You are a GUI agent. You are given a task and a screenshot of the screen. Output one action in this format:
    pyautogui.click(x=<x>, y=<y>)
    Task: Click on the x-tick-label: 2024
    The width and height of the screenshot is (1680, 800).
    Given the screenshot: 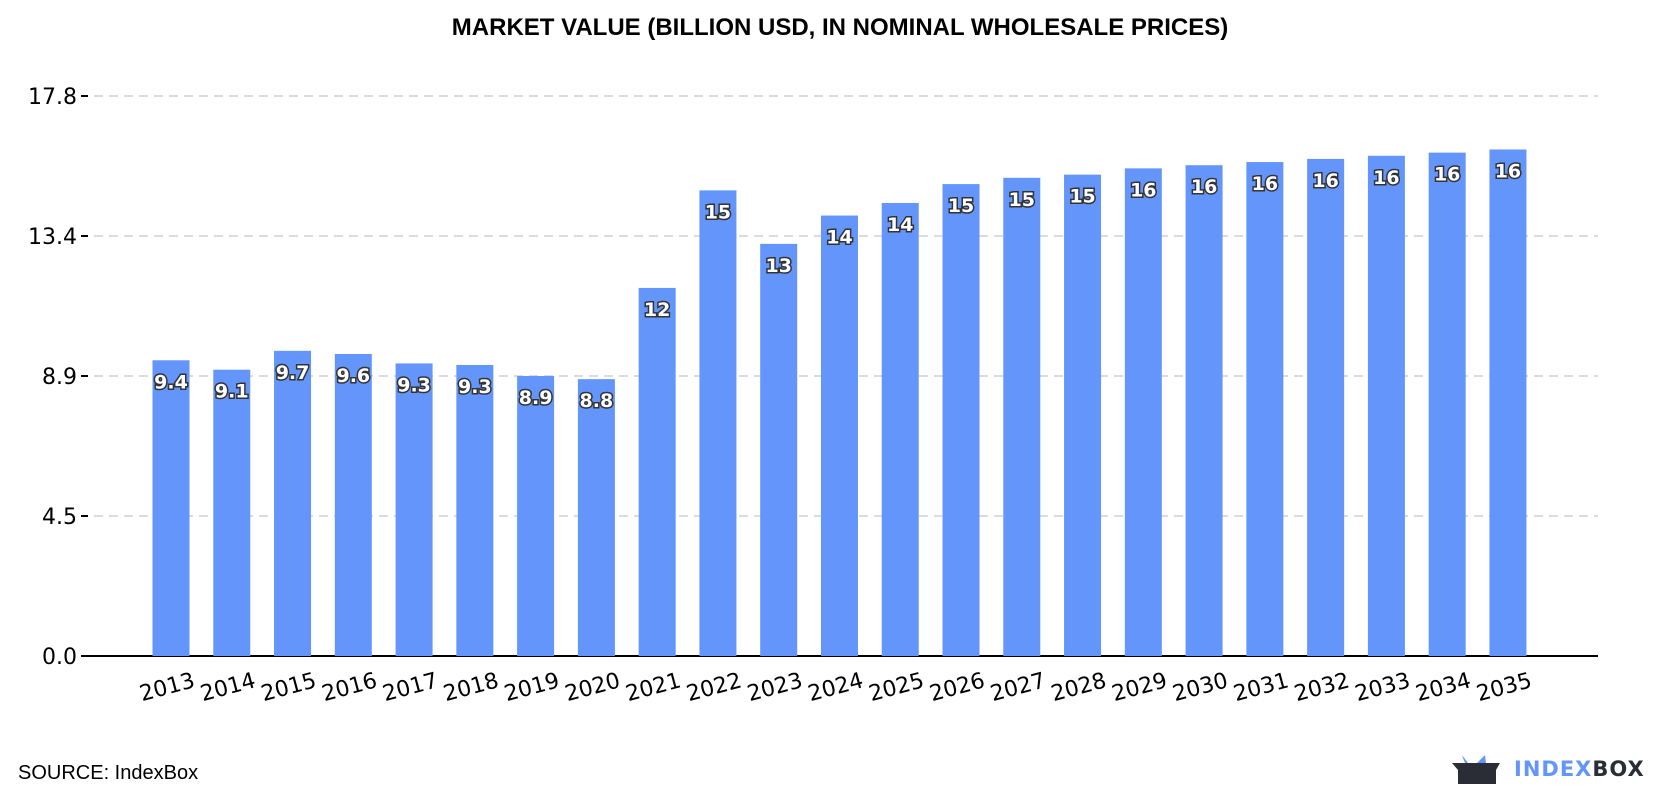 What is the action you would take?
    pyautogui.click(x=836, y=687)
    